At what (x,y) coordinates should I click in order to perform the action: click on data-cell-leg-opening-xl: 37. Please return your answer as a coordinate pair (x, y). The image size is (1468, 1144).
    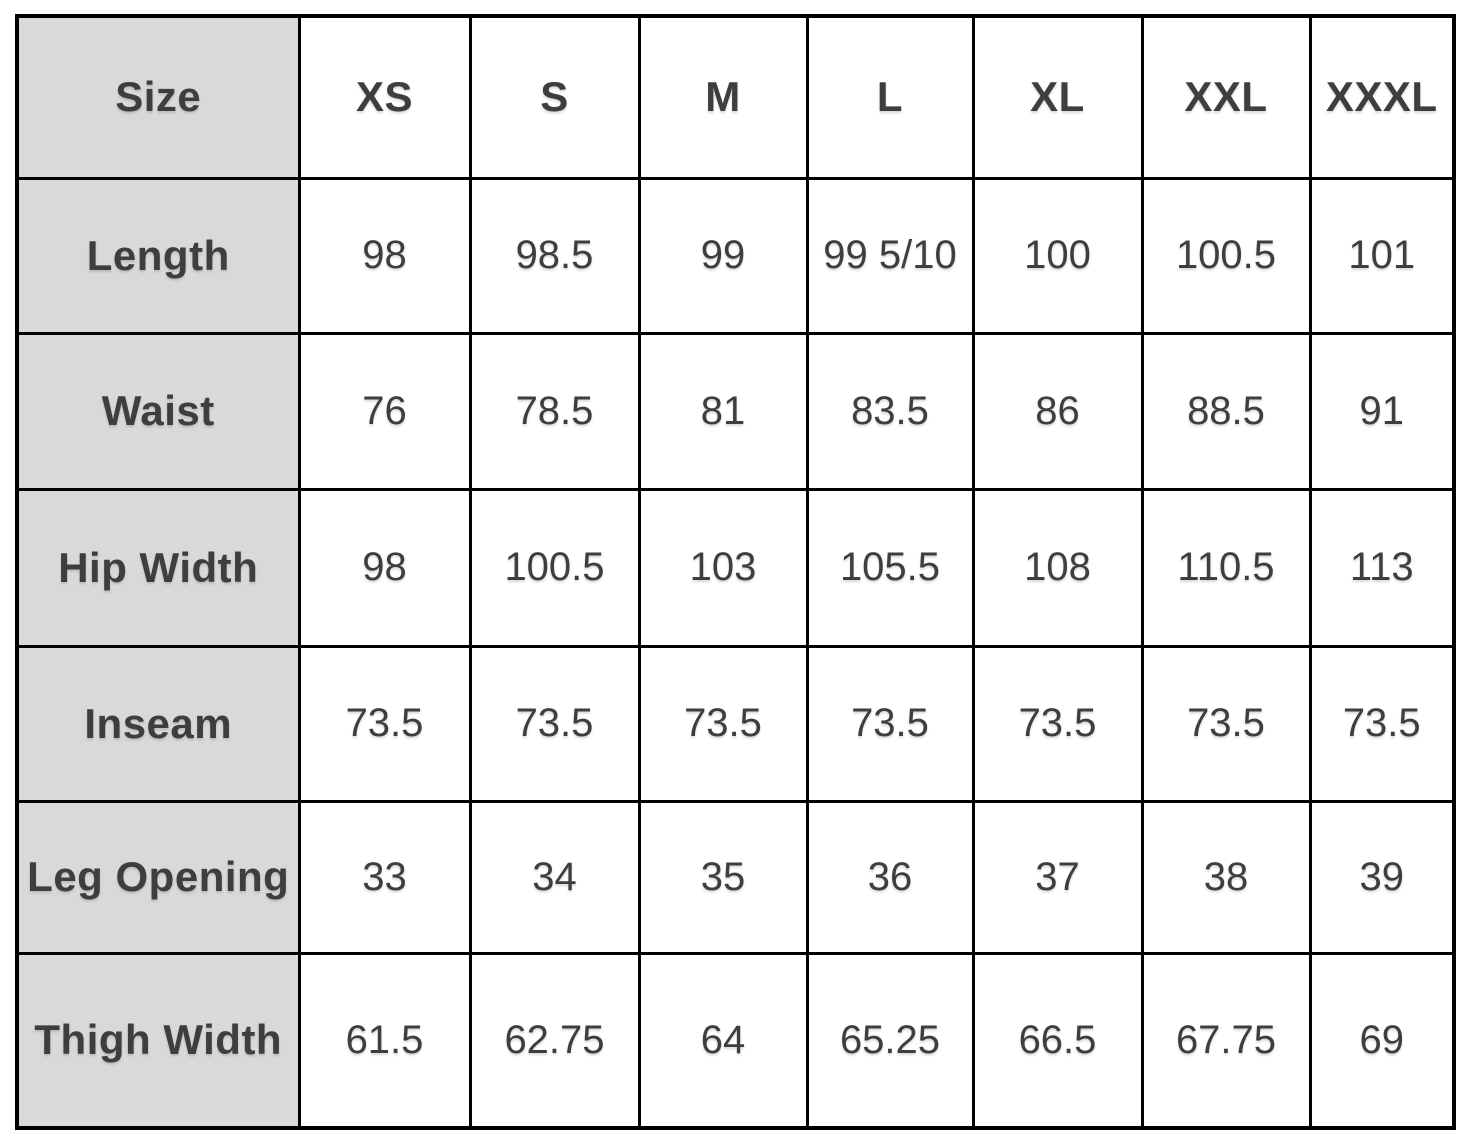
    Looking at the image, I should click on (1057, 877).